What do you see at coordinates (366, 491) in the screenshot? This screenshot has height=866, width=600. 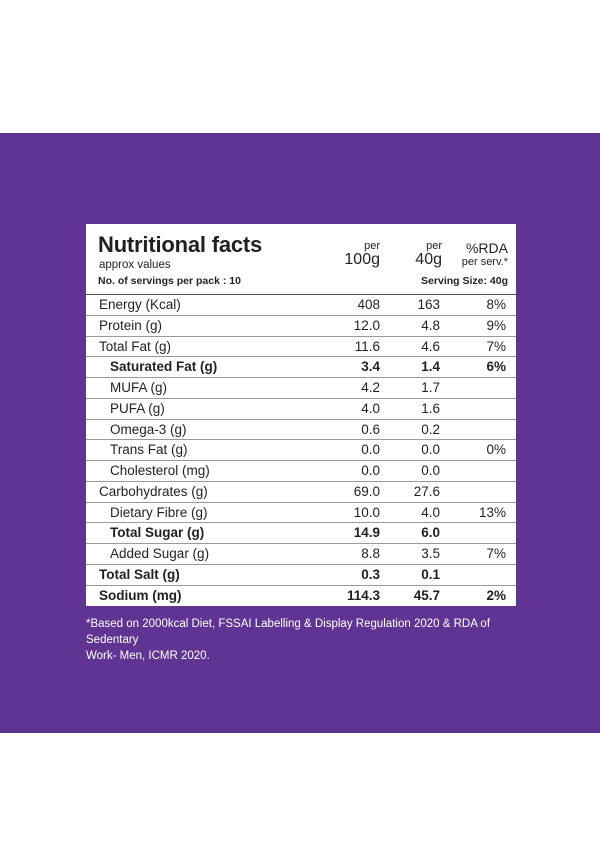 I see `value-per-100g: 69.0` at bounding box center [366, 491].